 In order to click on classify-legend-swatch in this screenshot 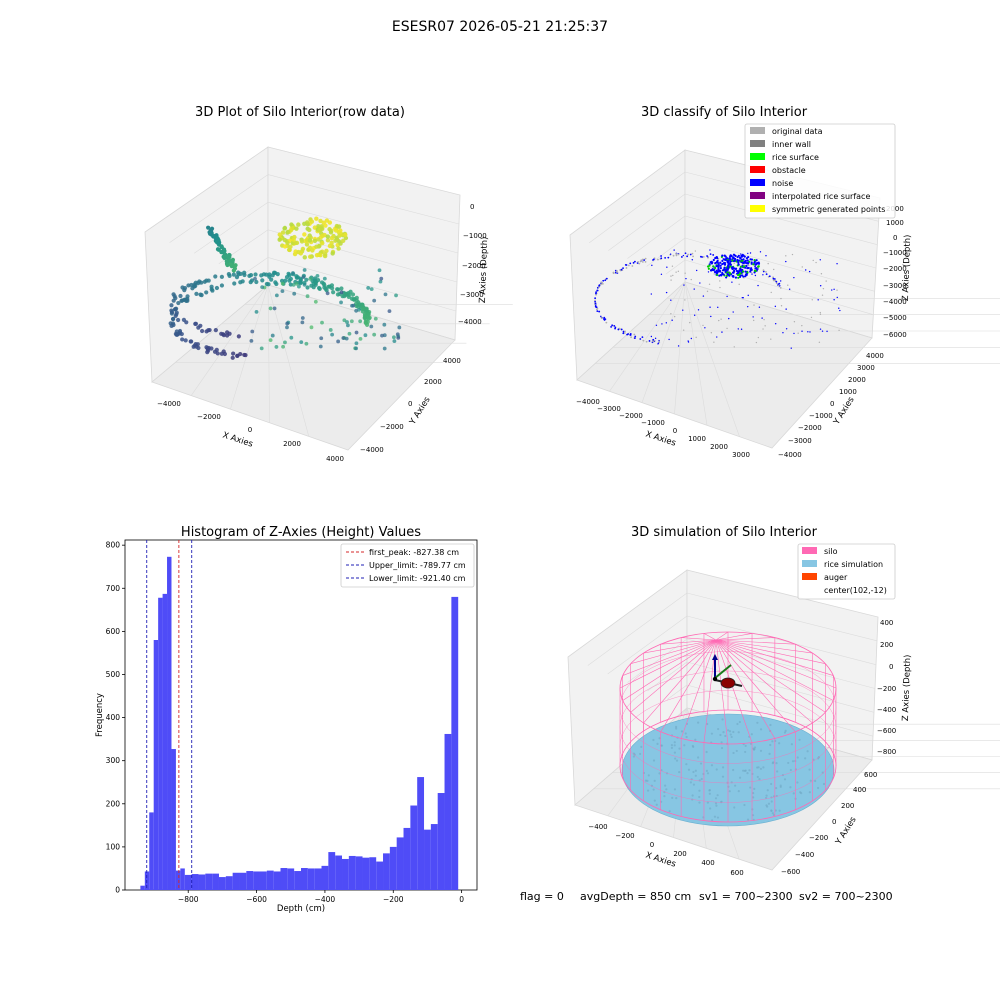, I will do `click(757, 143)`.